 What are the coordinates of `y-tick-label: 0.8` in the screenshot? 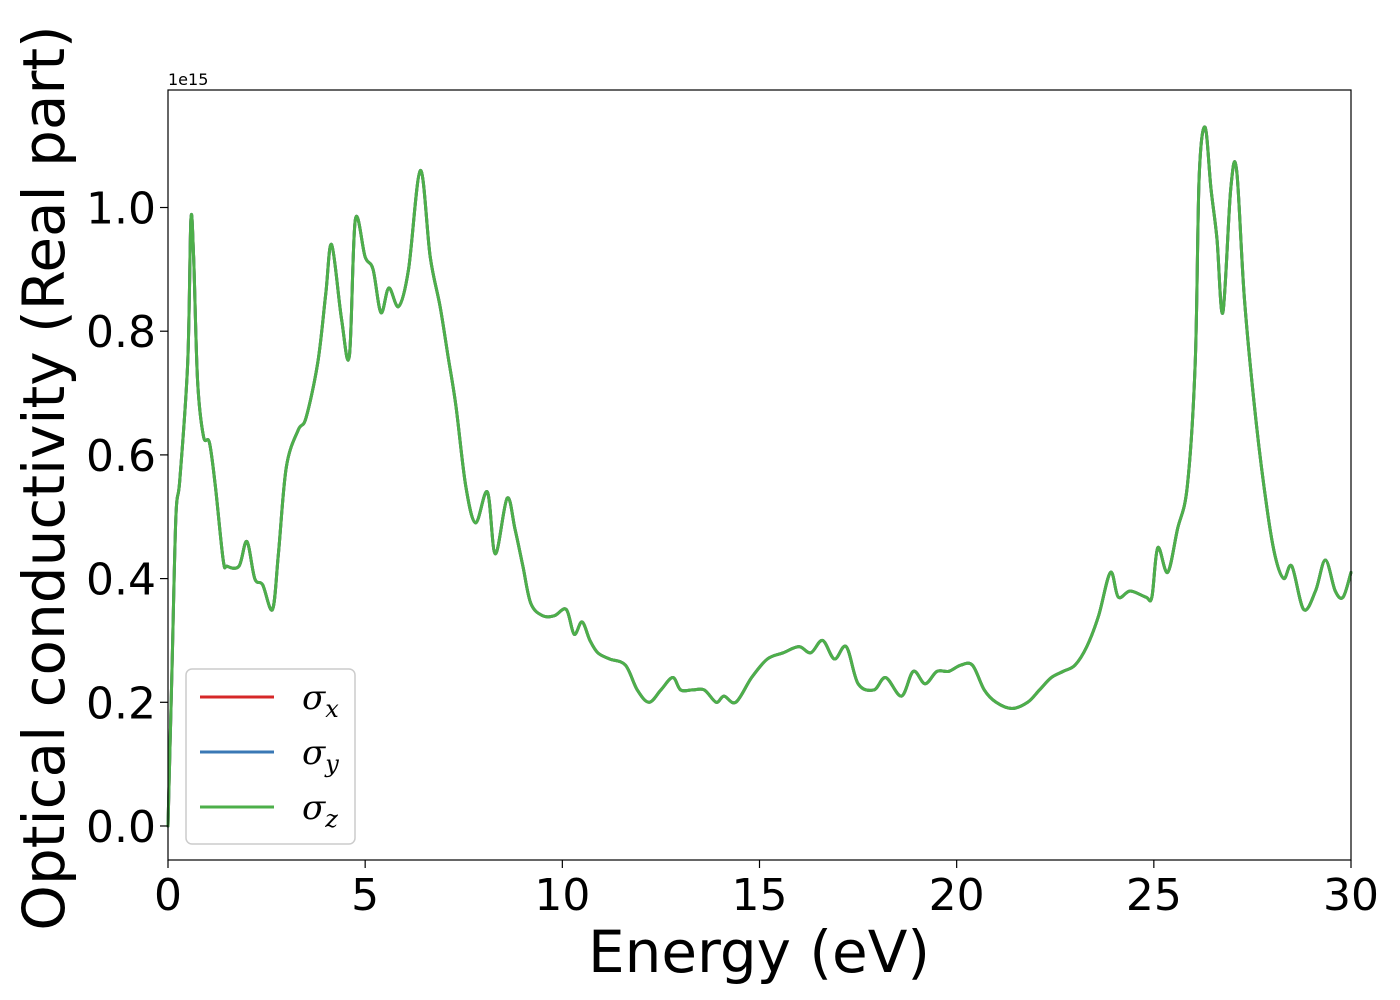 It's located at (121, 332).